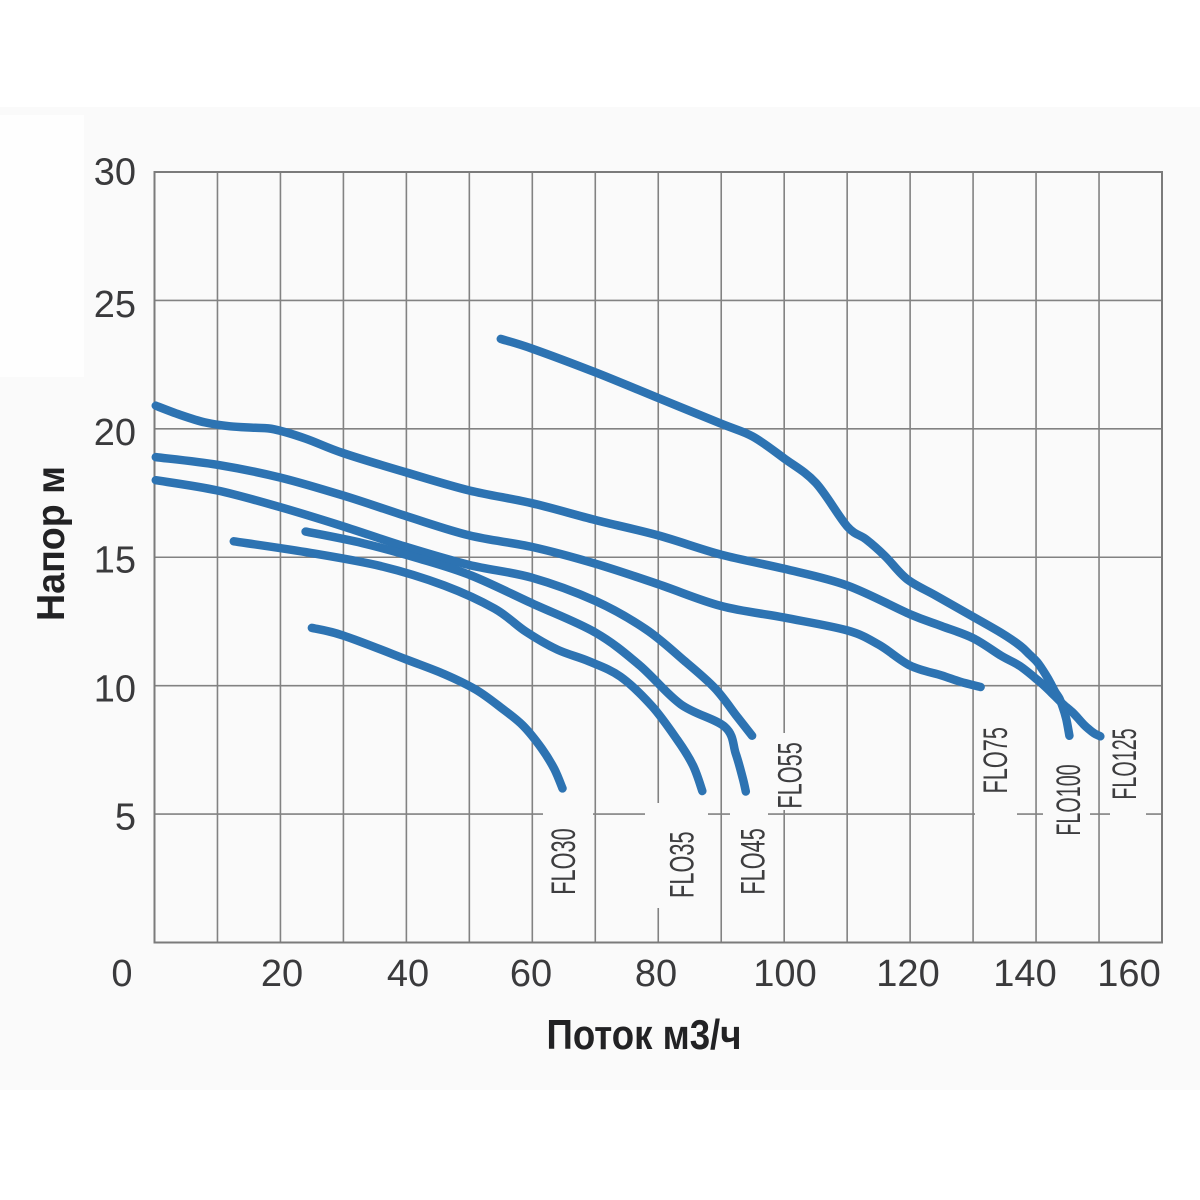  Describe the element at coordinates (1069, 799) in the screenshot. I see `svg-text: FLO100` at that location.